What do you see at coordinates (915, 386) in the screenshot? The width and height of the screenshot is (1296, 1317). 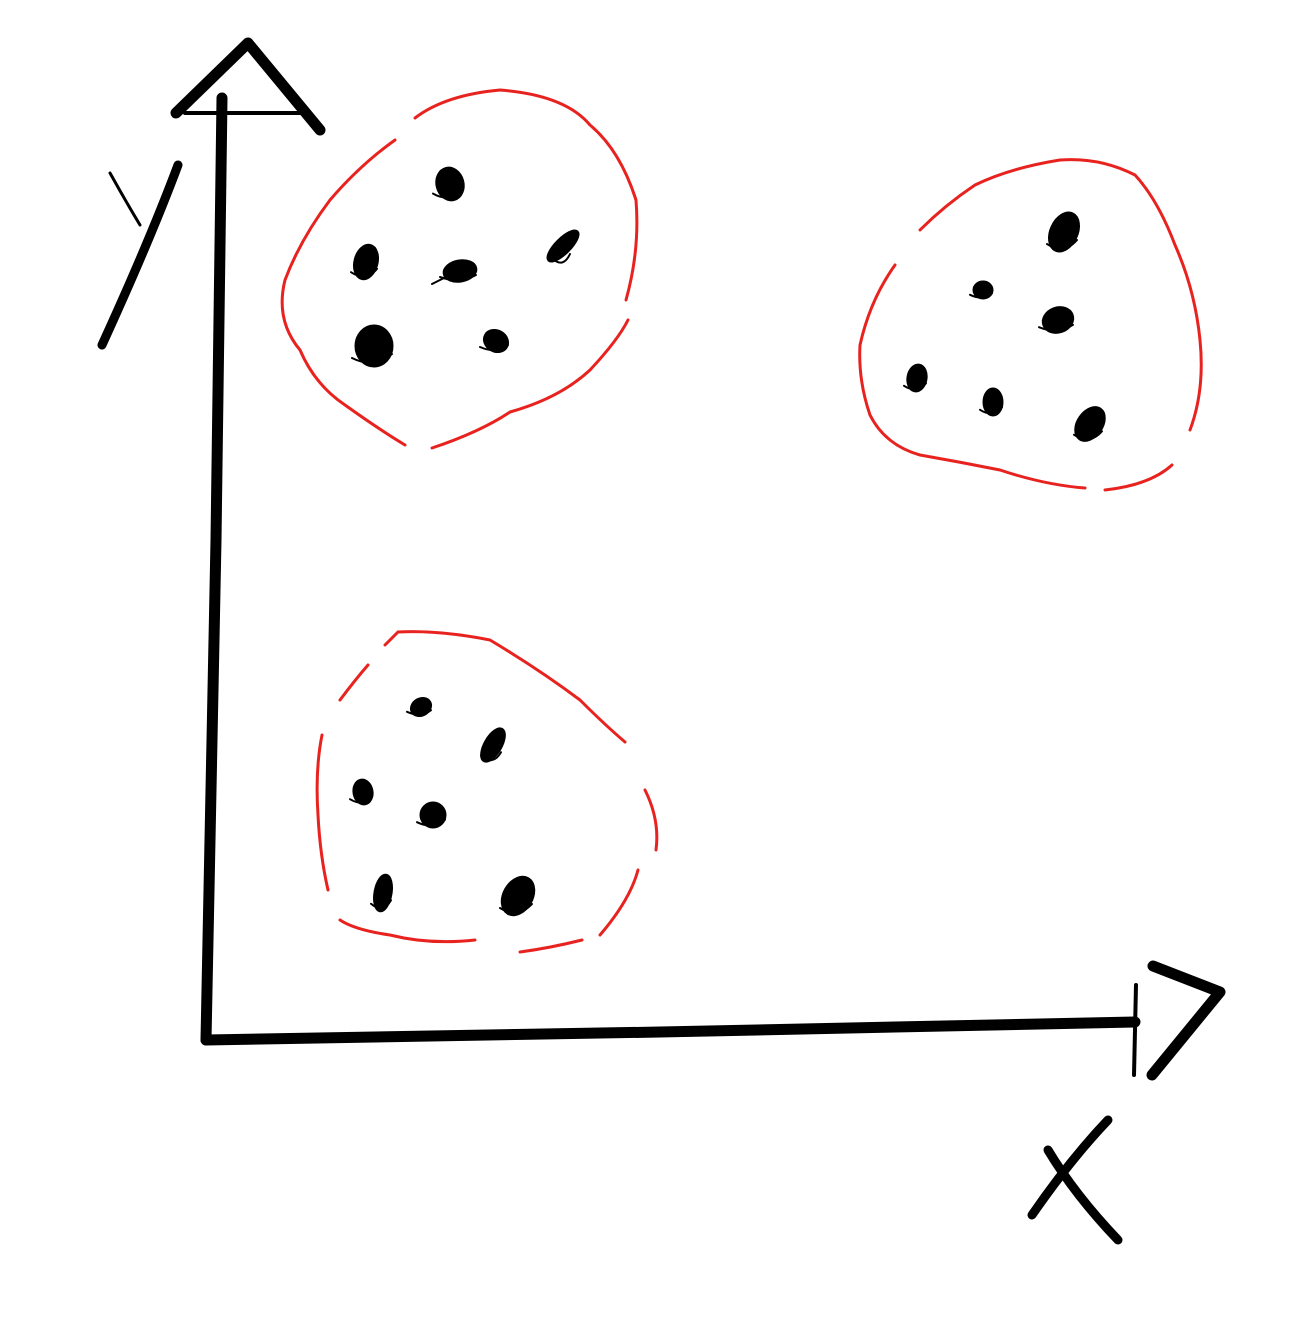 I see `top-right-cluster-point-4-scribble` at bounding box center [915, 386].